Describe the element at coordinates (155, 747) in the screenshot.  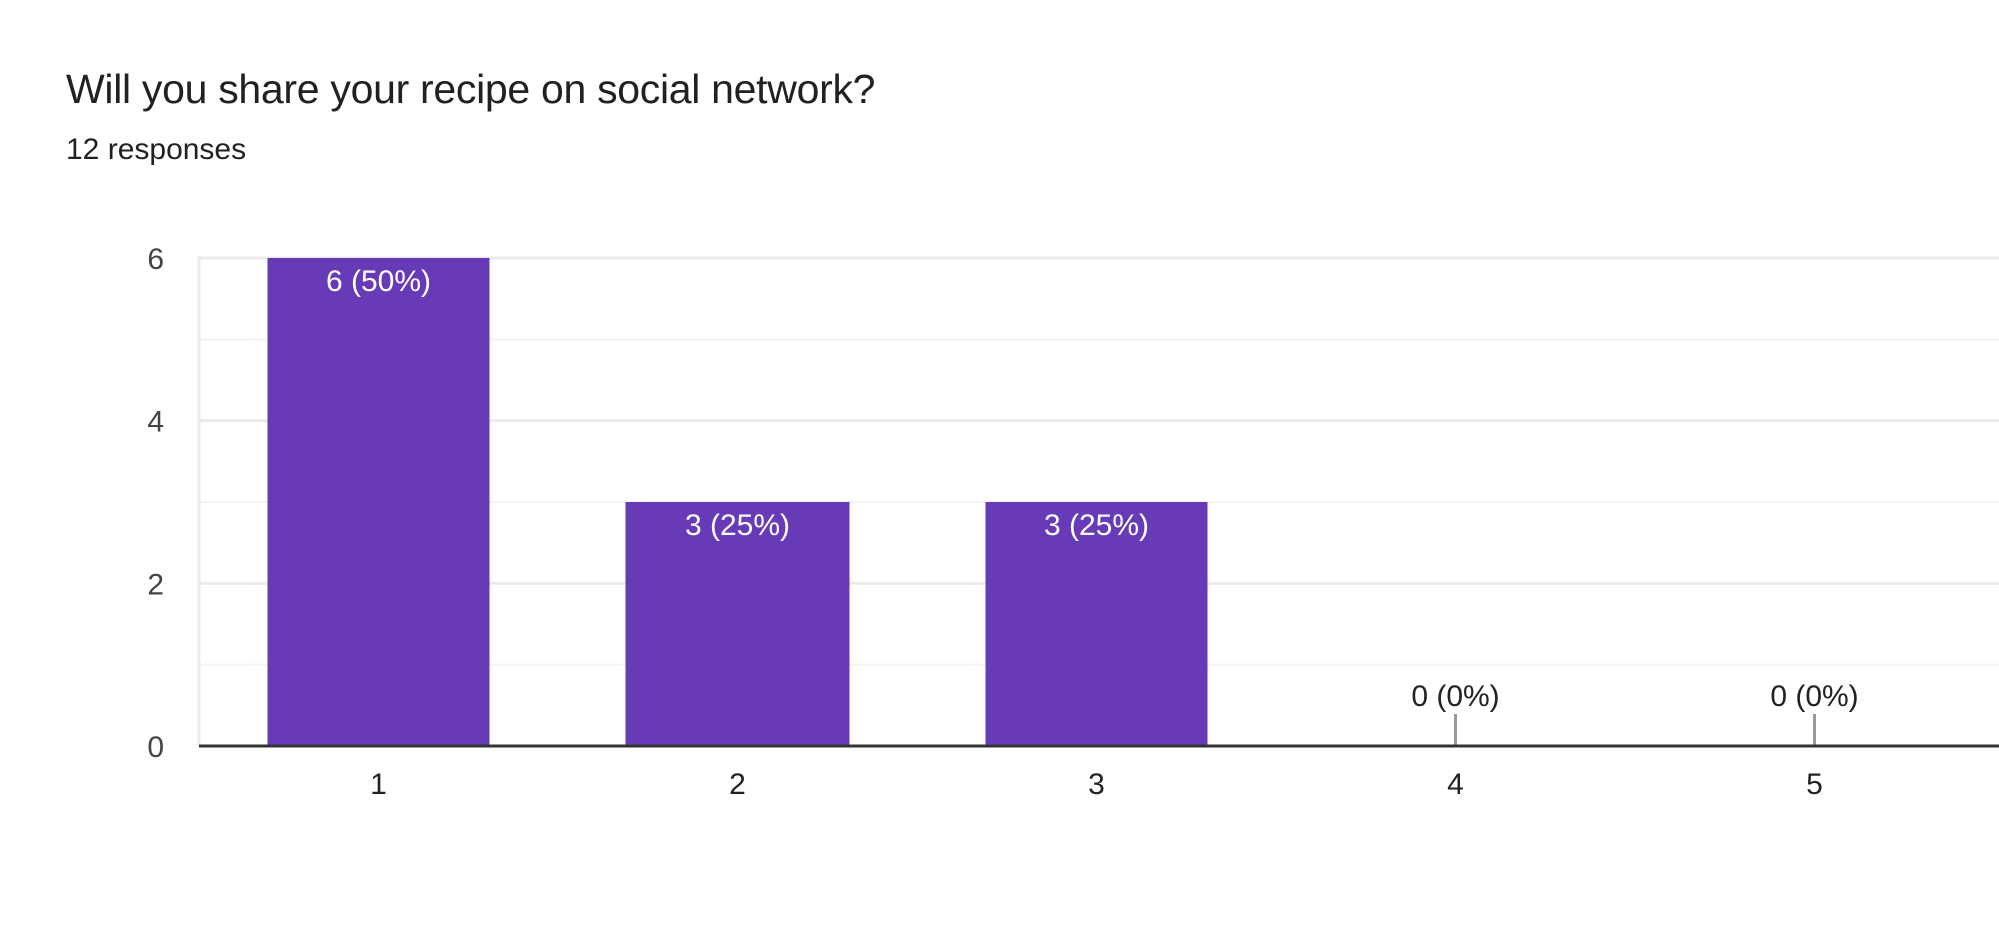
I see `y-tick-label: 0` at that location.